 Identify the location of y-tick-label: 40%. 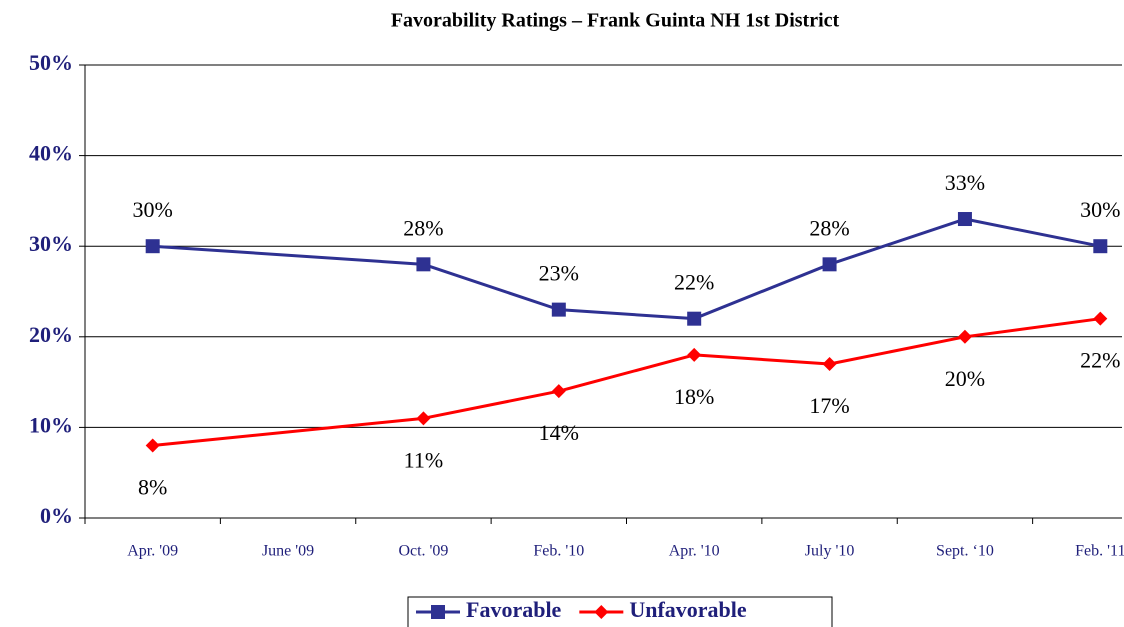
(51, 153).